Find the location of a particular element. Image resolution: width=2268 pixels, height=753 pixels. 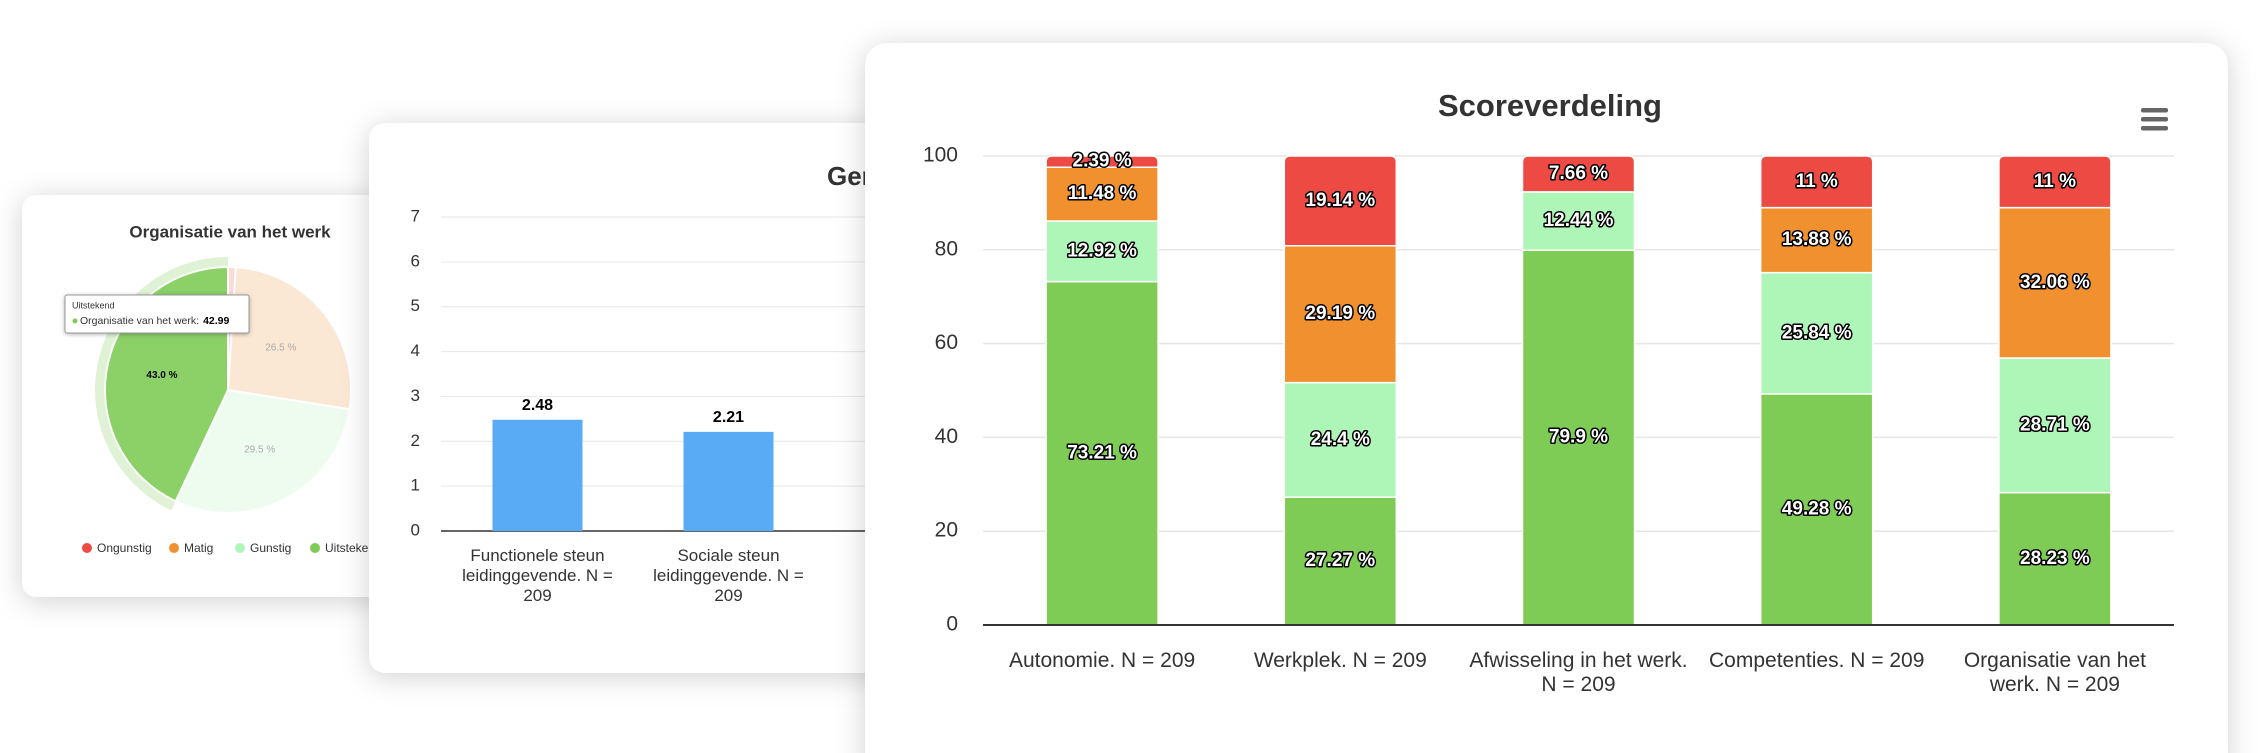

tooltip is located at coordinates (157, 314).